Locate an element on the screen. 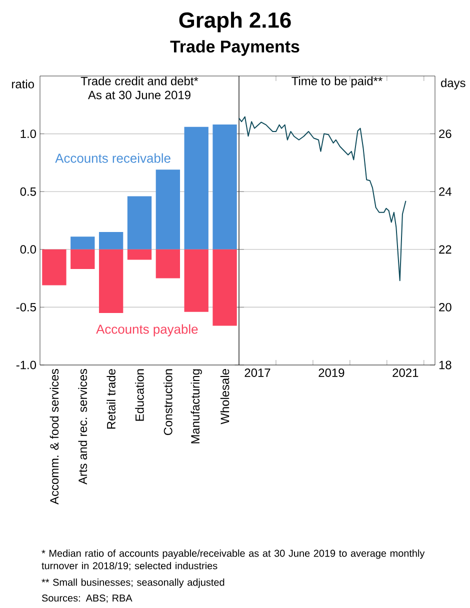 The image size is (470, 608). line-series is located at coordinates (322, 199).